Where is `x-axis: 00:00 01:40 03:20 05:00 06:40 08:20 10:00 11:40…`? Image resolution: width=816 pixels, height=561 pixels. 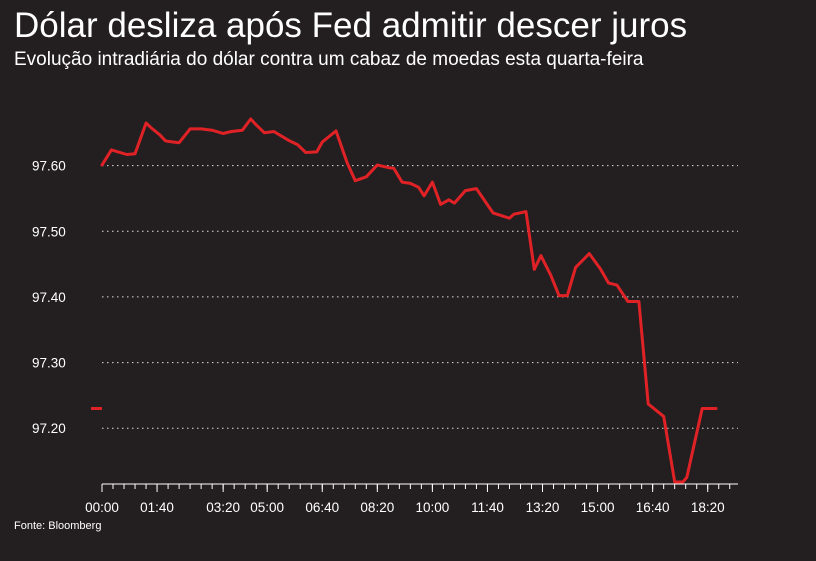
x-axis: 00:00 01:40 03:20 05:00 06:40 08:20 10:00 11:40… is located at coordinates (411, 499).